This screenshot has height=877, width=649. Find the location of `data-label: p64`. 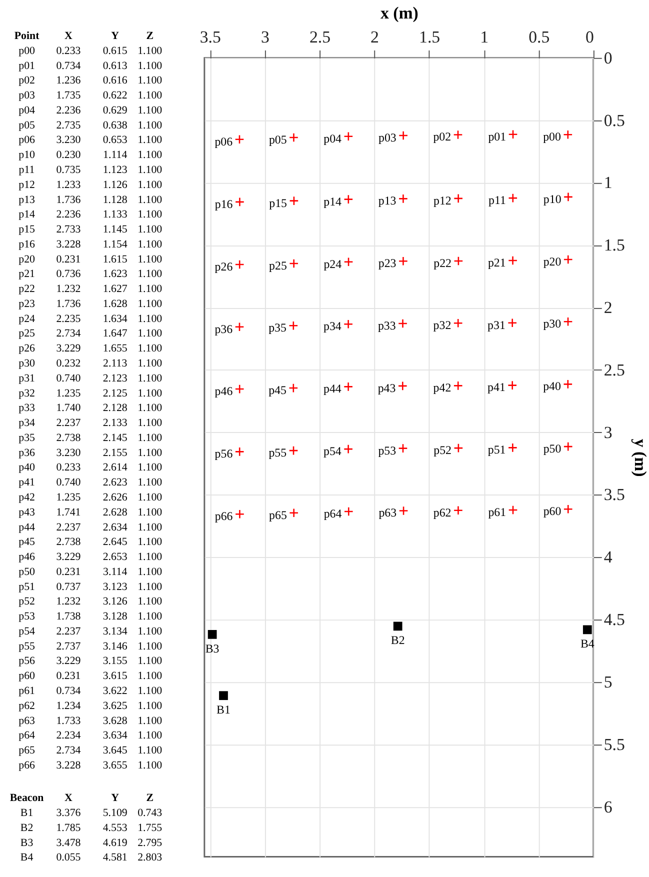

data-label: p64 is located at coordinates (333, 513).